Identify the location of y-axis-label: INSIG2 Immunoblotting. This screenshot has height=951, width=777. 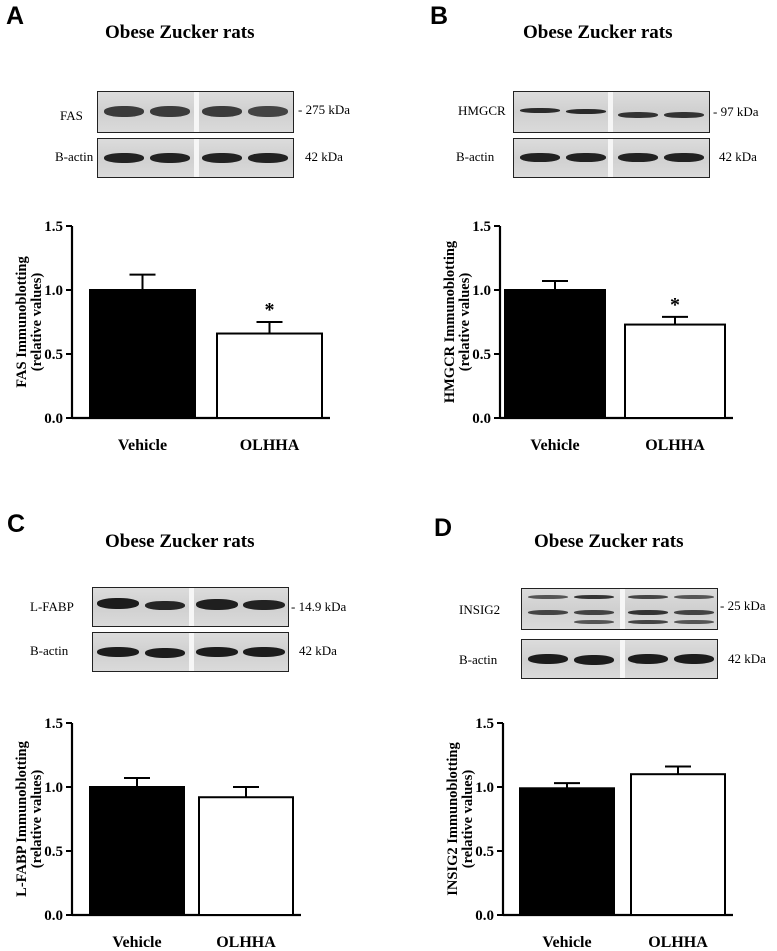
(453, 819).